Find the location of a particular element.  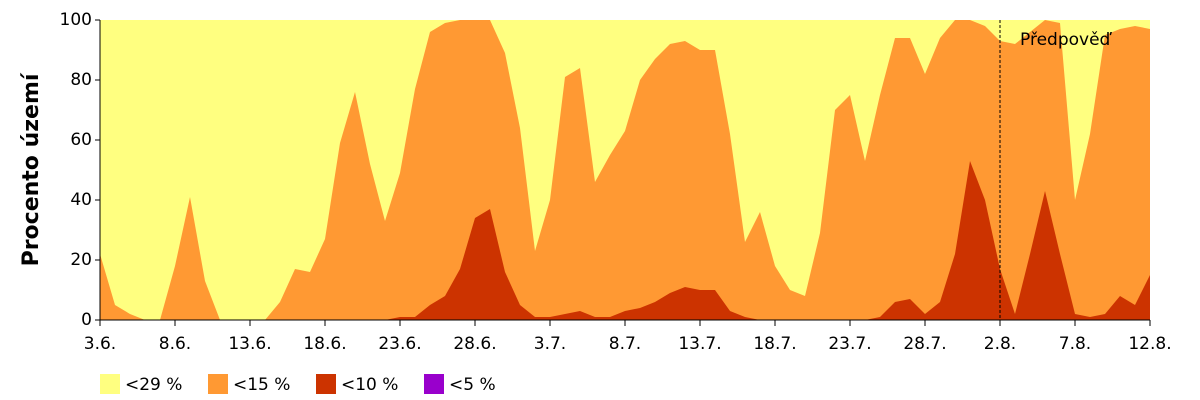

legend-label: <15 % is located at coordinates (261, 385).